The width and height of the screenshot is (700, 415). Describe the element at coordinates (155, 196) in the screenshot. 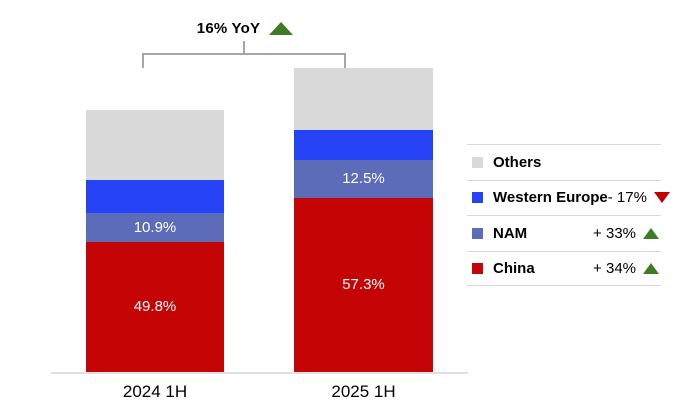

I see `segment-western-europe-2024-1h` at that location.